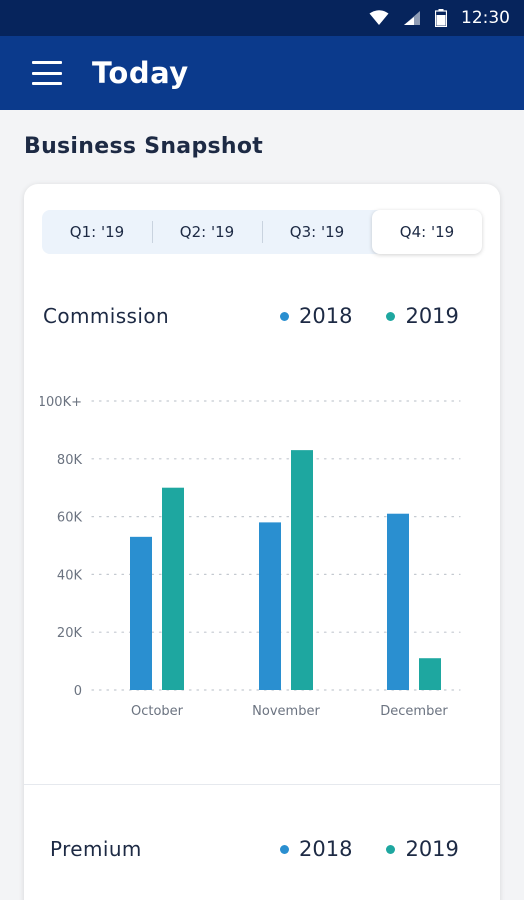 Image resolution: width=524 pixels, height=900 pixels. I want to click on premium-legend-item-2018: 2018, so click(316, 849).